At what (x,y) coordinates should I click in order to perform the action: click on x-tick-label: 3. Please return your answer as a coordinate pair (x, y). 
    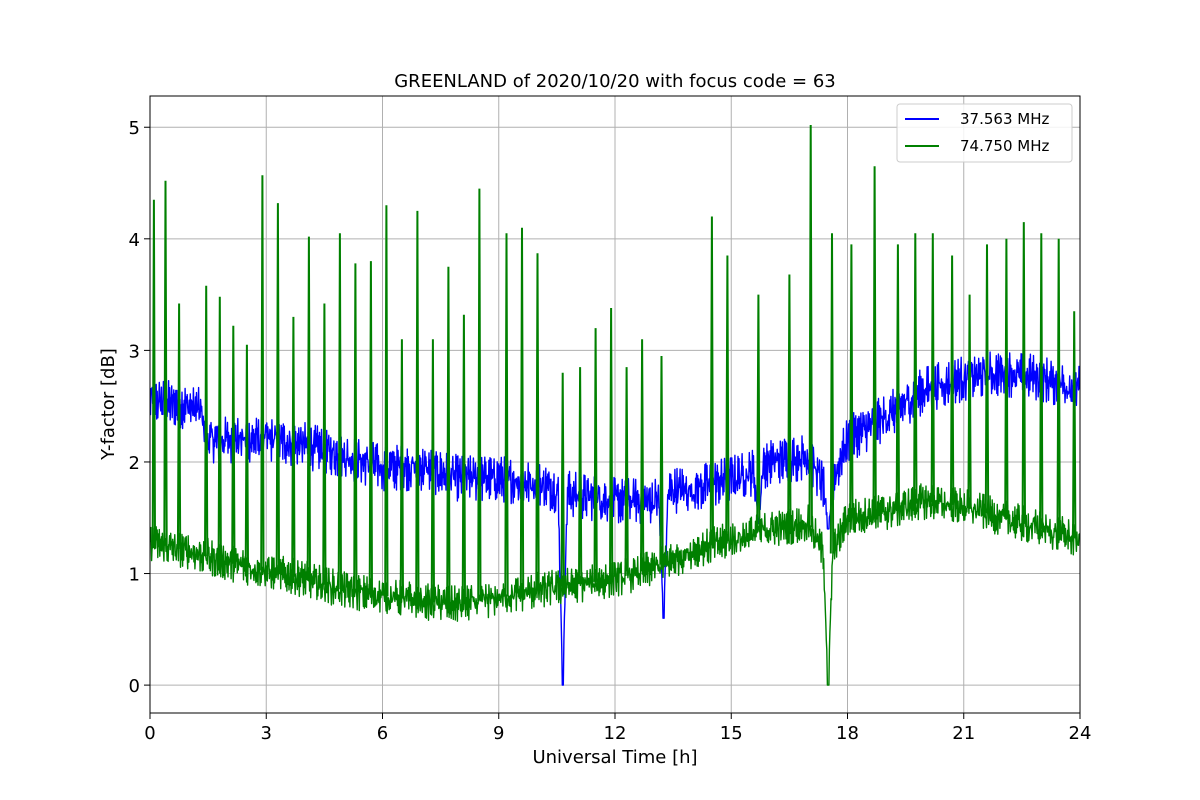
    Looking at the image, I should click on (266, 733).